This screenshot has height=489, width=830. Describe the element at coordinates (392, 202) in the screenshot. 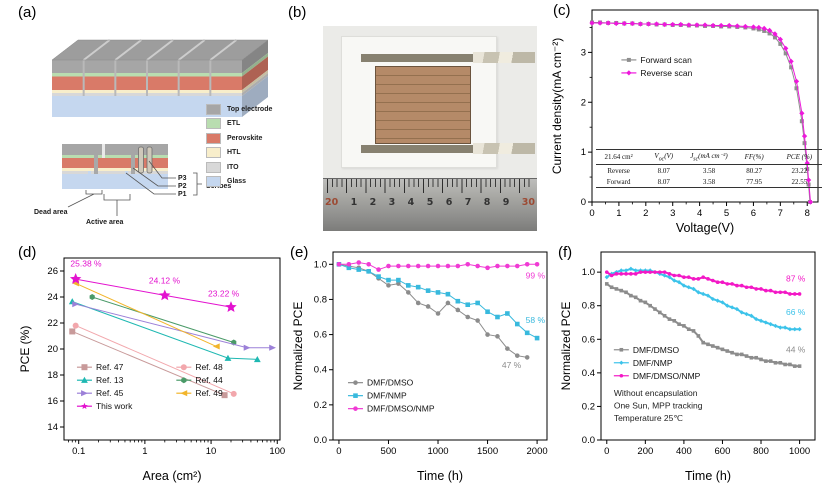

I see `ruler-number: 3` at that location.